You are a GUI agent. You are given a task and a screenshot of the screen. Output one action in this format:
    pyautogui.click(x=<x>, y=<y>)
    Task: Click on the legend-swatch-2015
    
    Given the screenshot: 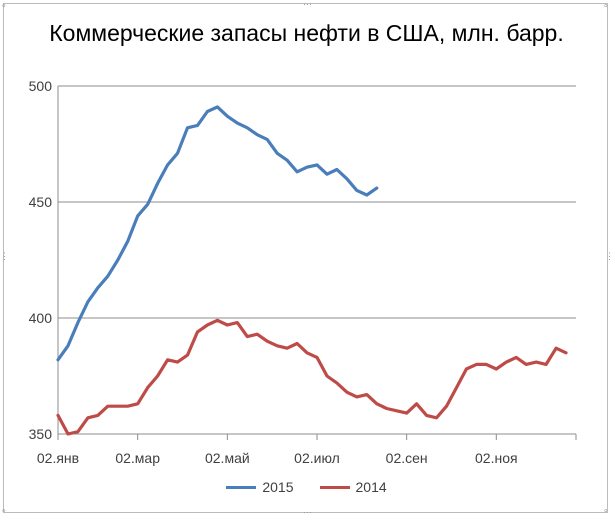 What is the action you would take?
    pyautogui.click(x=241, y=487)
    